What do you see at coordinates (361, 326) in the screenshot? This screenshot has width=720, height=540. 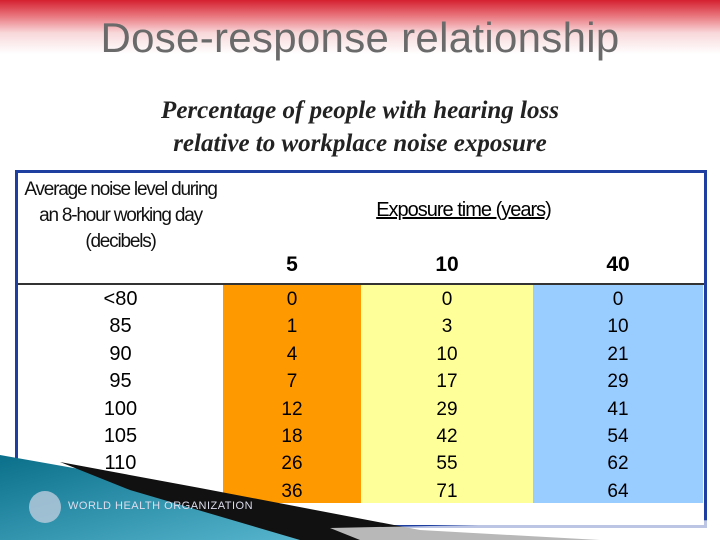 I see `table-row: 85 1 3 10` at bounding box center [361, 326].